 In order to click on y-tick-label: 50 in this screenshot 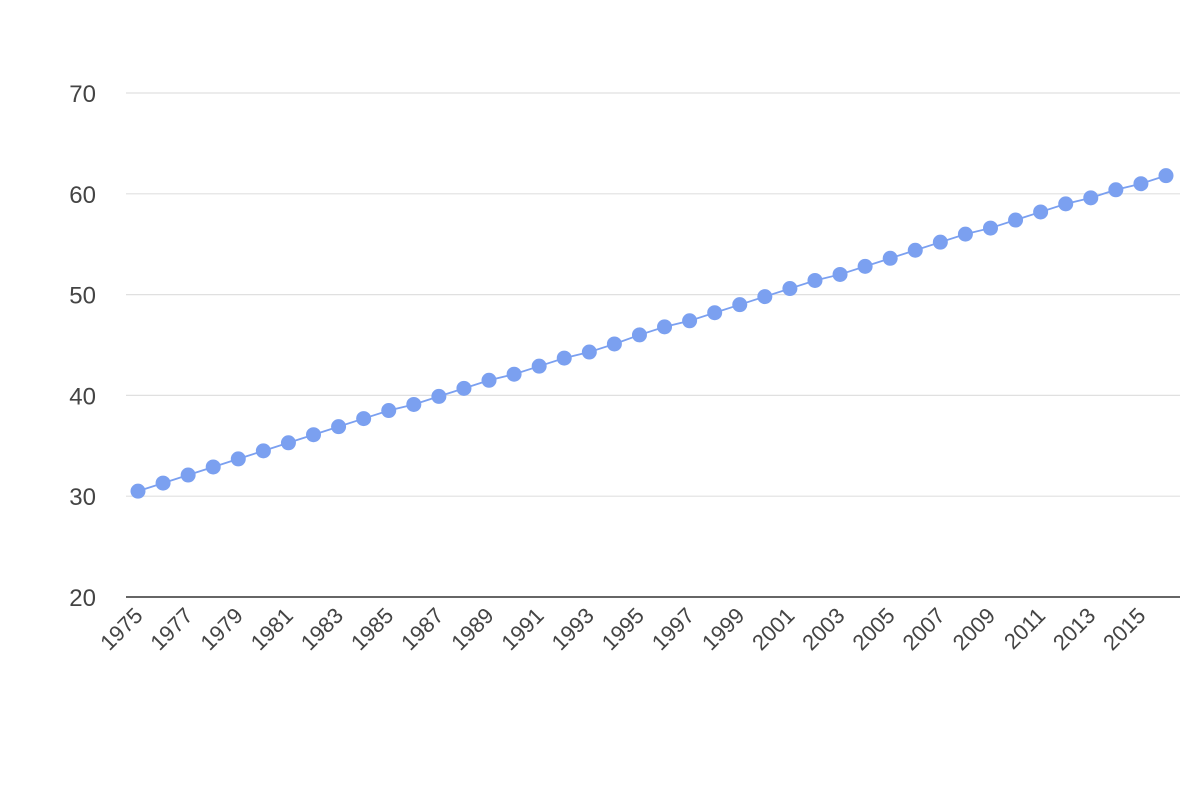, I will do `click(82, 296)`.